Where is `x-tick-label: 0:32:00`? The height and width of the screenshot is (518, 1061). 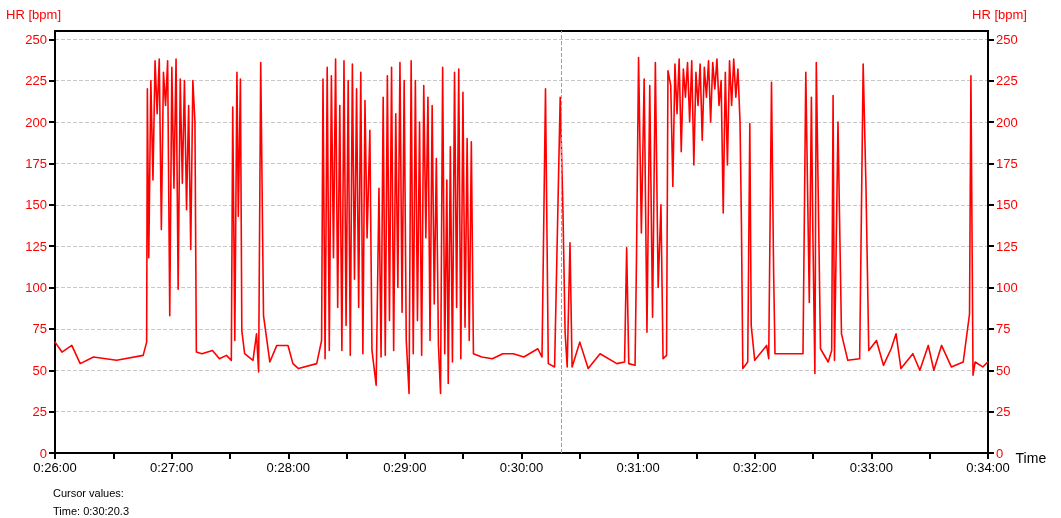 x-tick-label: 0:32:00 is located at coordinates (755, 467).